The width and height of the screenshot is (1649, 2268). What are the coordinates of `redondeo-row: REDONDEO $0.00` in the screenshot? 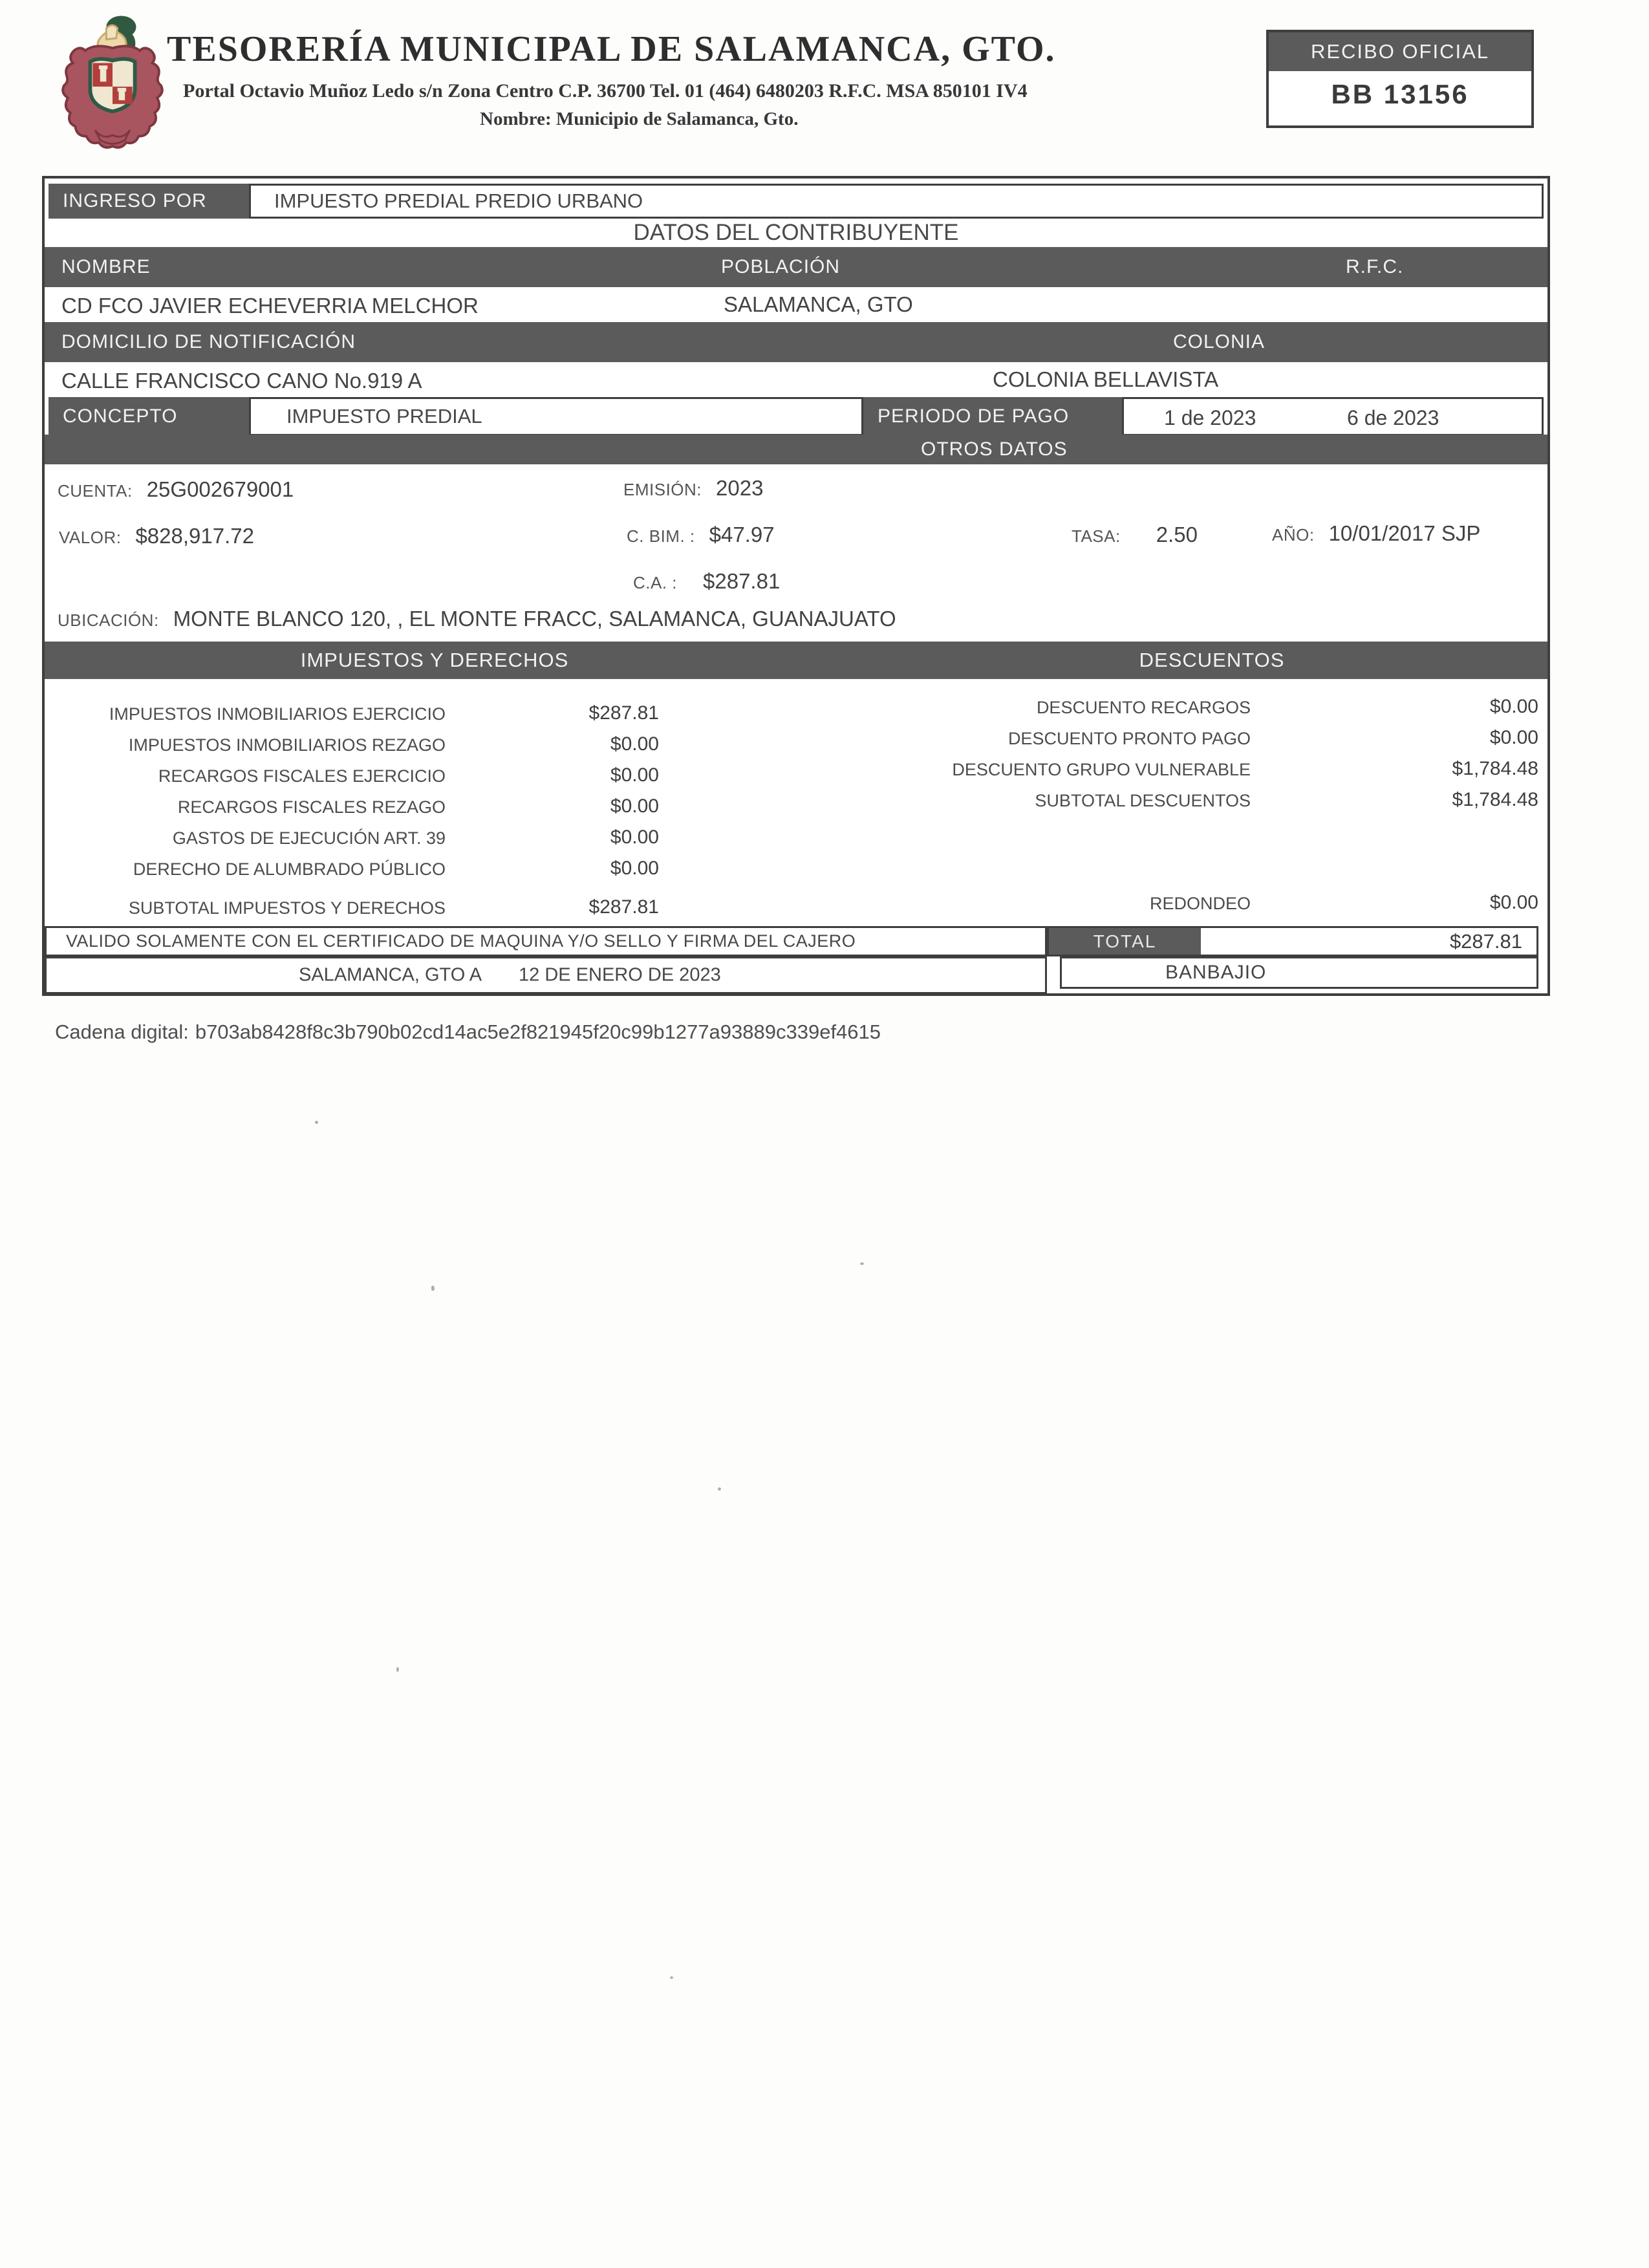 It's located at (796, 906).